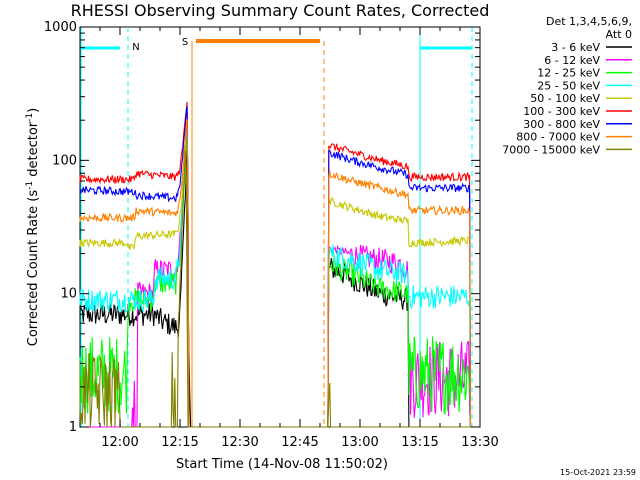  I want to click on y-tick-label: 100, so click(64, 160).